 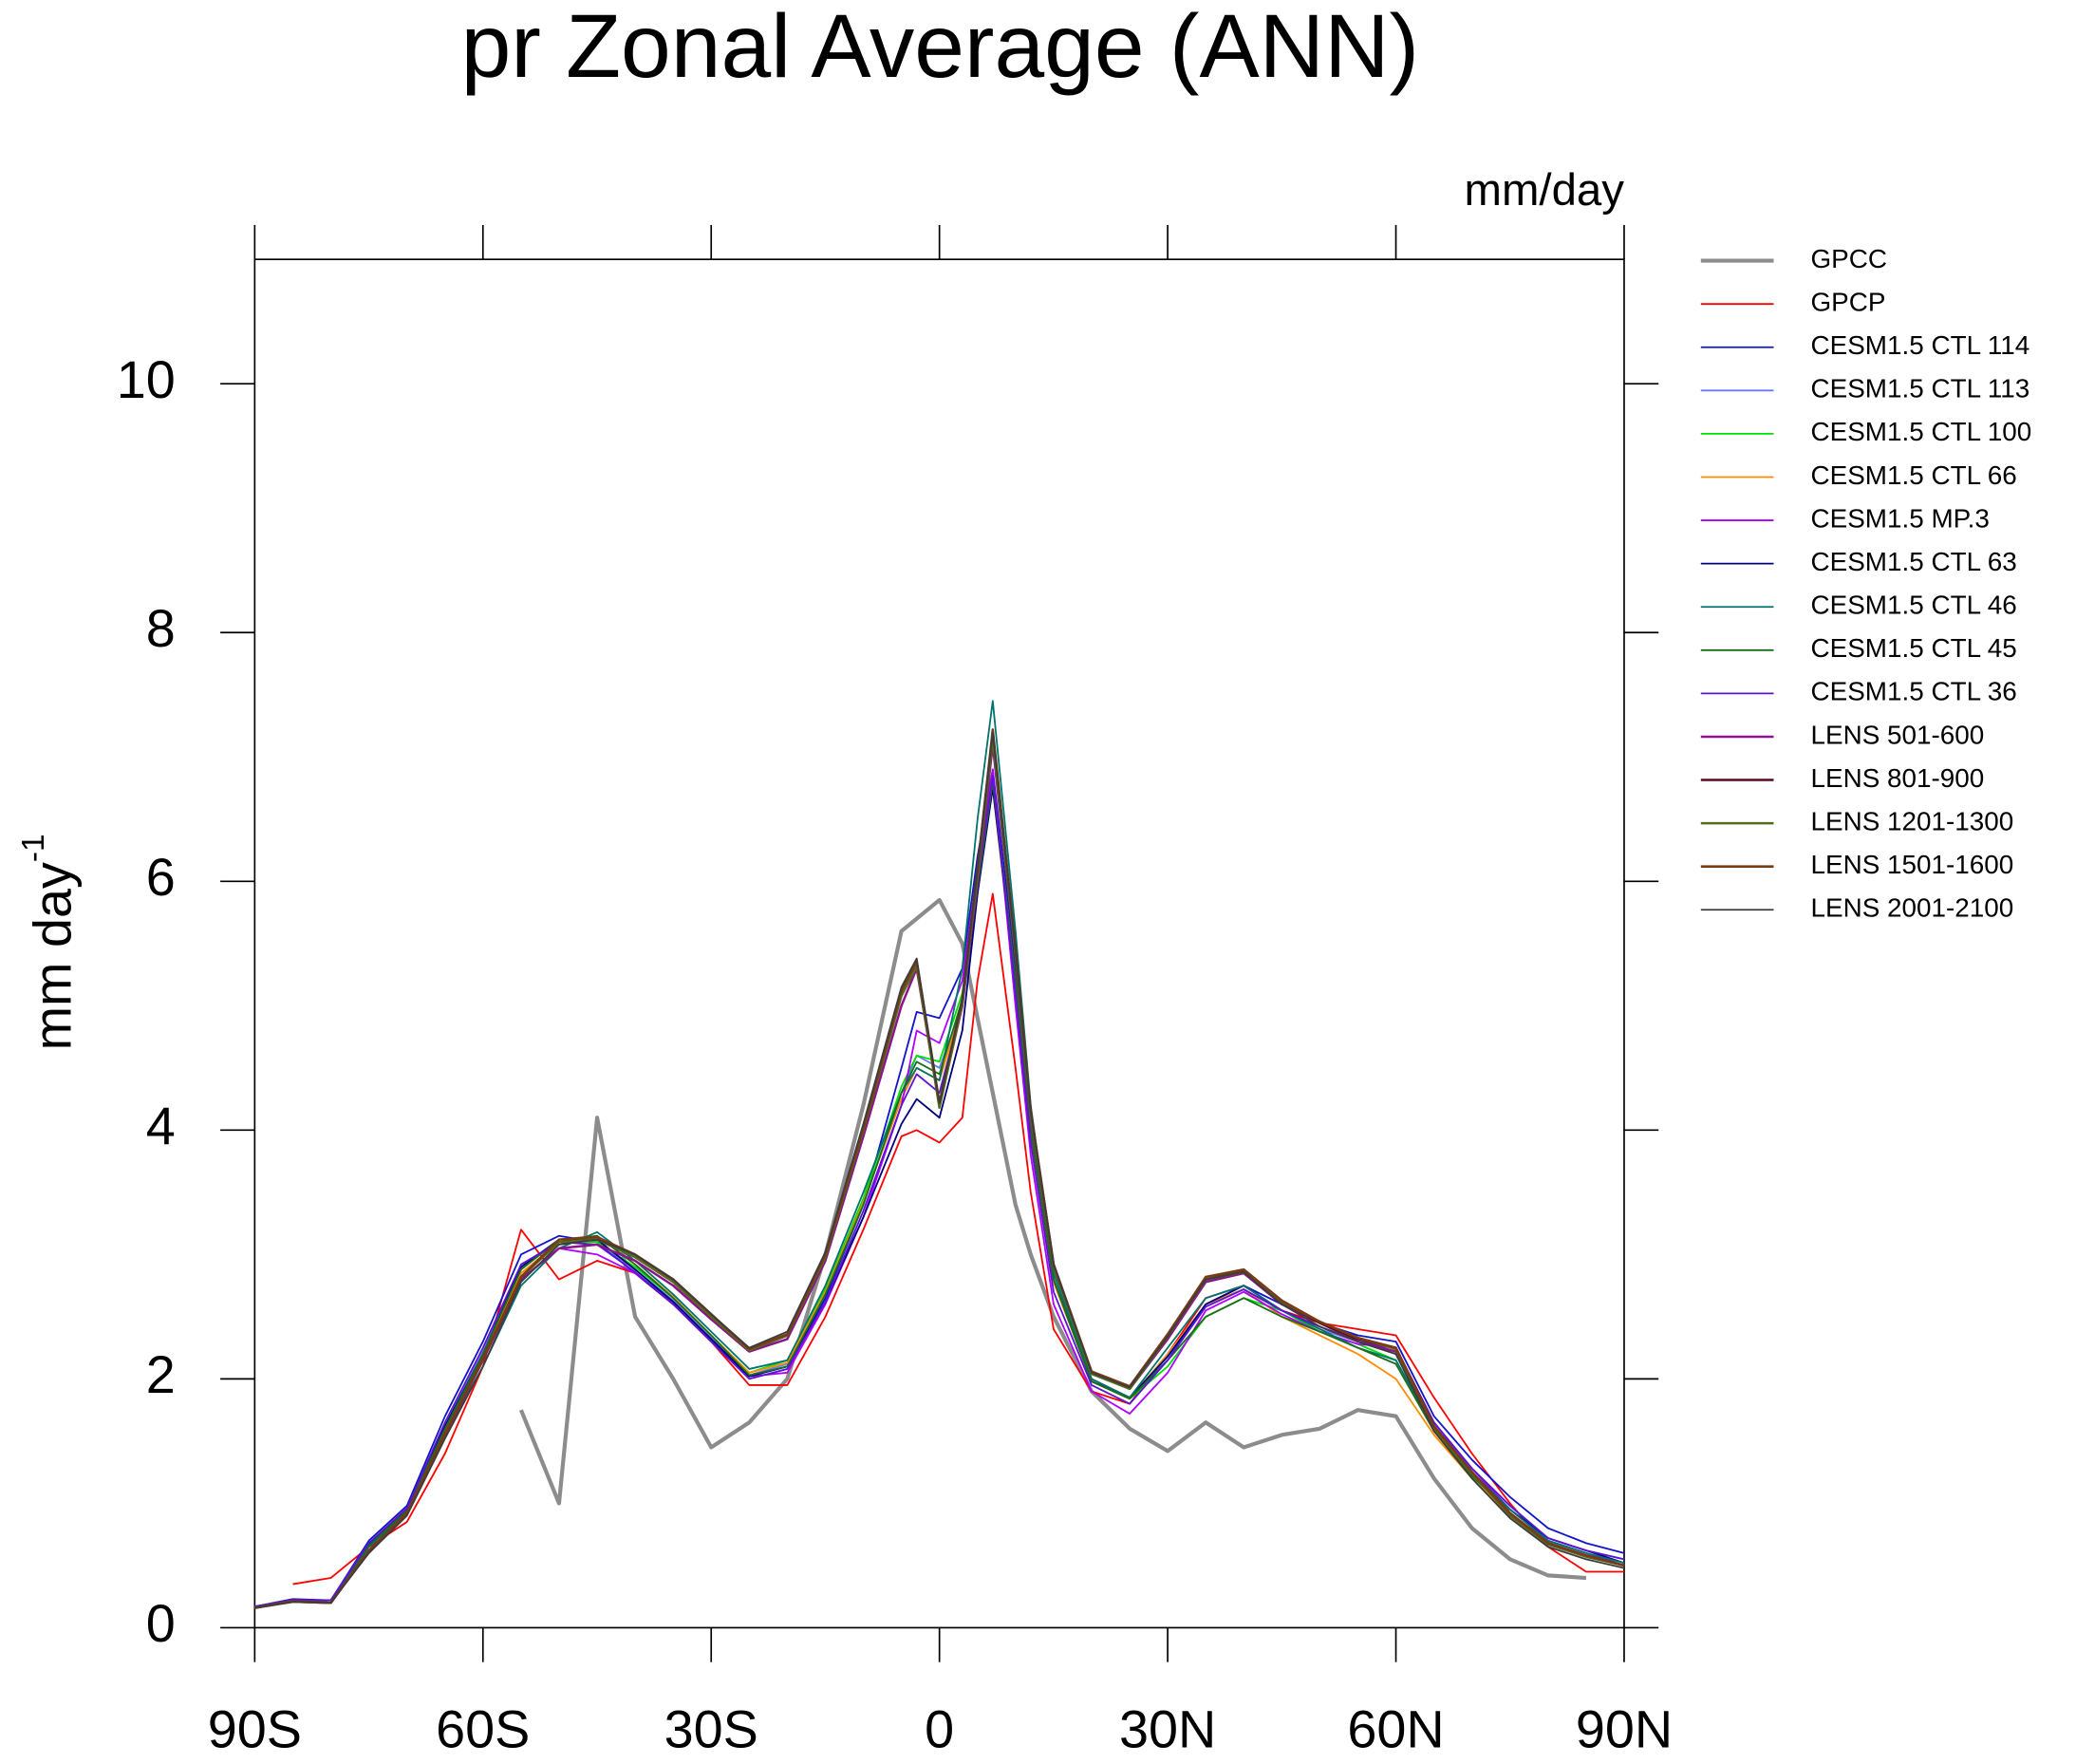 I want to click on legend-label: CESM1.5 CTL 66, so click(x=1914, y=475).